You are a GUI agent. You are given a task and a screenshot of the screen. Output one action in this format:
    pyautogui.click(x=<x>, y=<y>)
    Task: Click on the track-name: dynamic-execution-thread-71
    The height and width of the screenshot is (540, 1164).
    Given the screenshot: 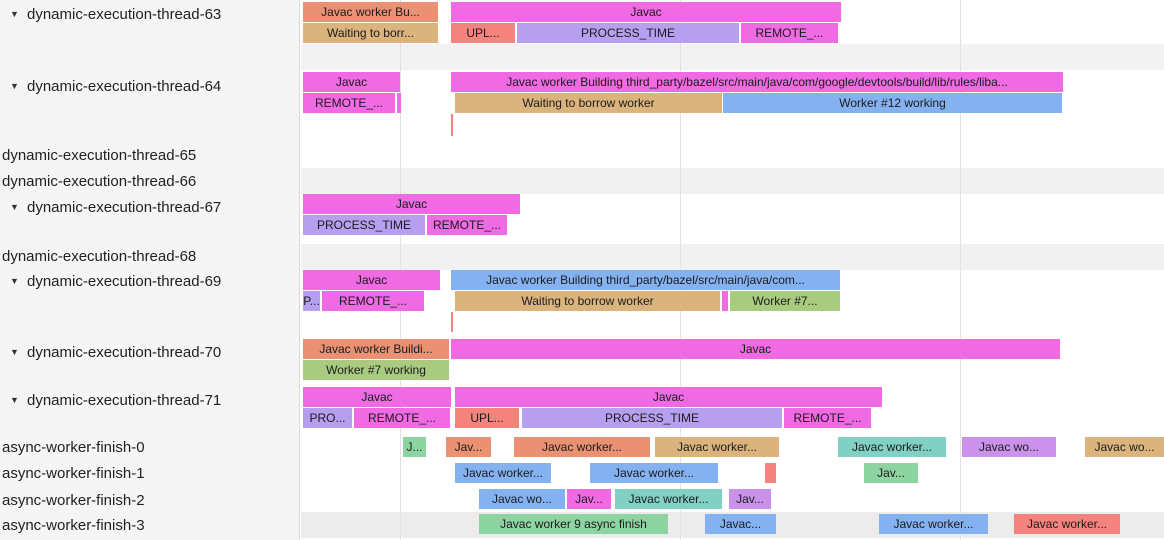 What is the action you would take?
    pyautogui.click(x=124, y=400)
    